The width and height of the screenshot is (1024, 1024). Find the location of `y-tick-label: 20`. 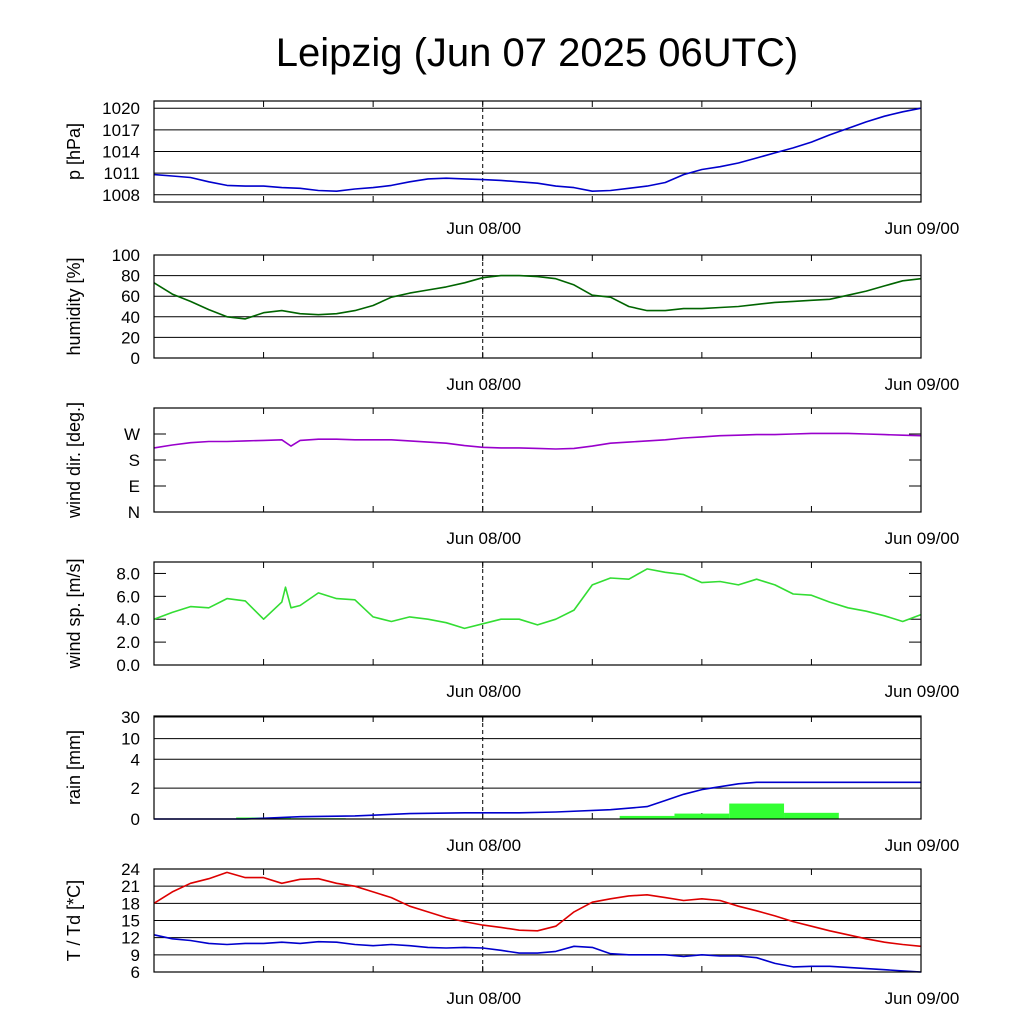

y-tick-label: 20 is located at coordinates (130, 337).